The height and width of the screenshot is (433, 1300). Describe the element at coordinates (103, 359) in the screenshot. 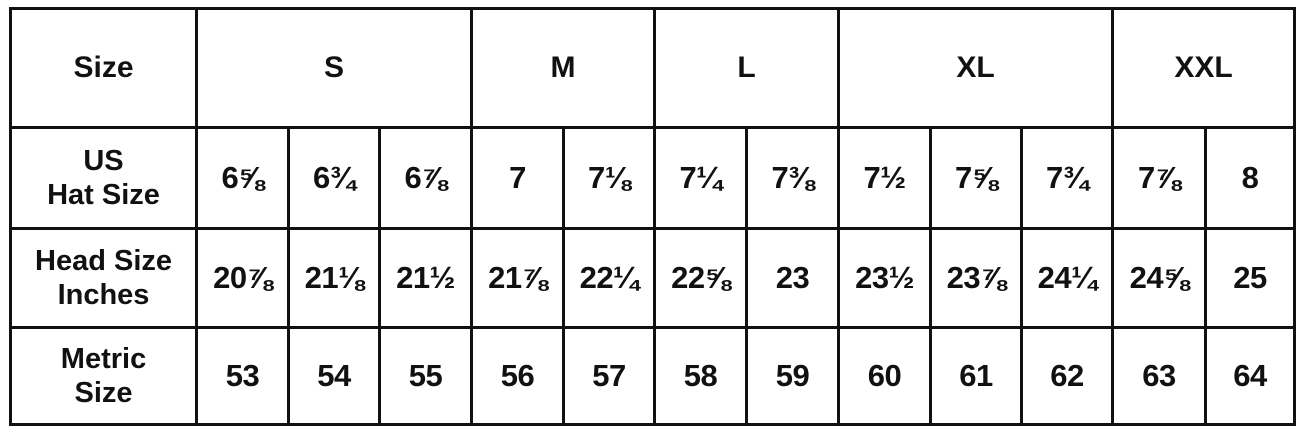

I see `row-label-line1: Metric` at that location.